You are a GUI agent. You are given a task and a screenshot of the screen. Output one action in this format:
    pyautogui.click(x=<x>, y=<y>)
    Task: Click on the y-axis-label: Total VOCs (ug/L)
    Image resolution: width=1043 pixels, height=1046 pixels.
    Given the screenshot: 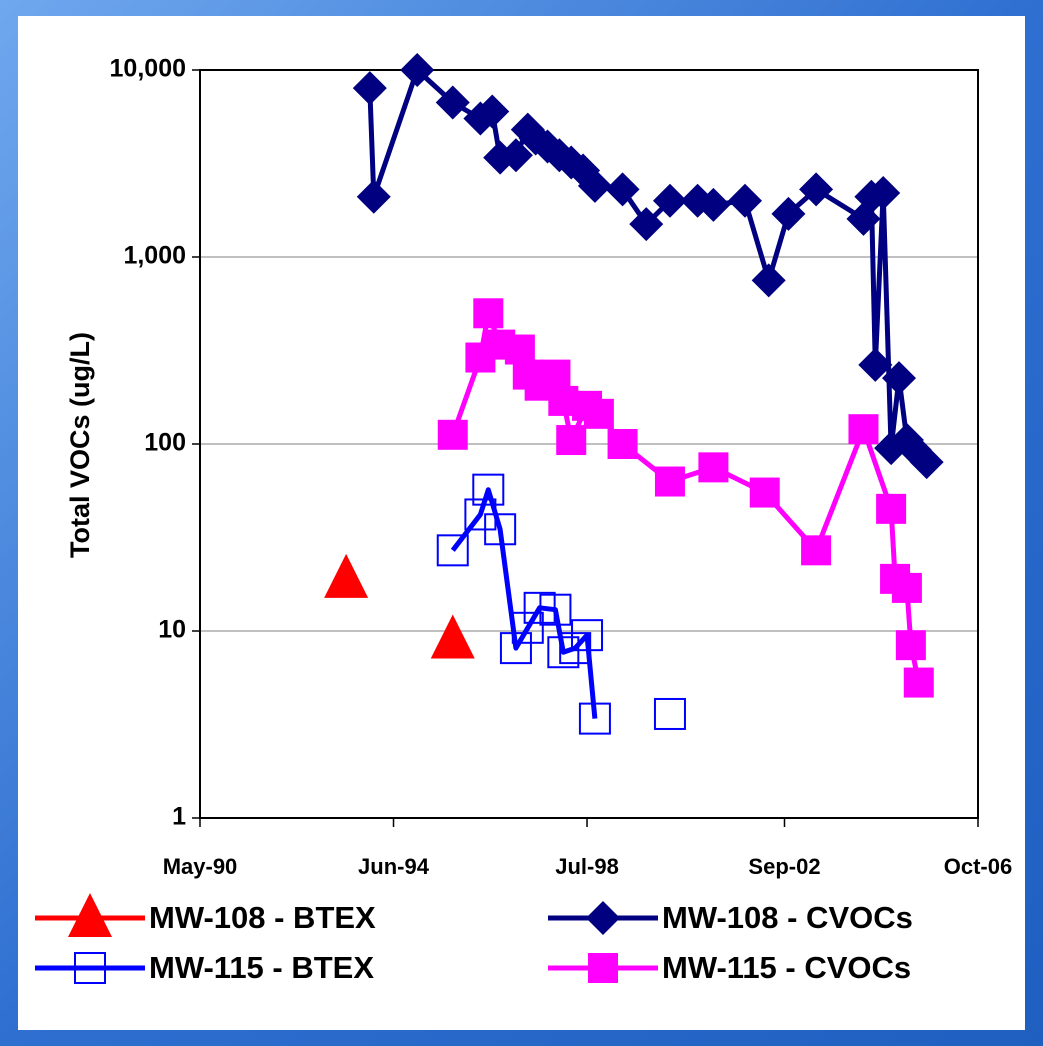 What is the action you would take?
    pyautogui.click(x=80, y=445)
    